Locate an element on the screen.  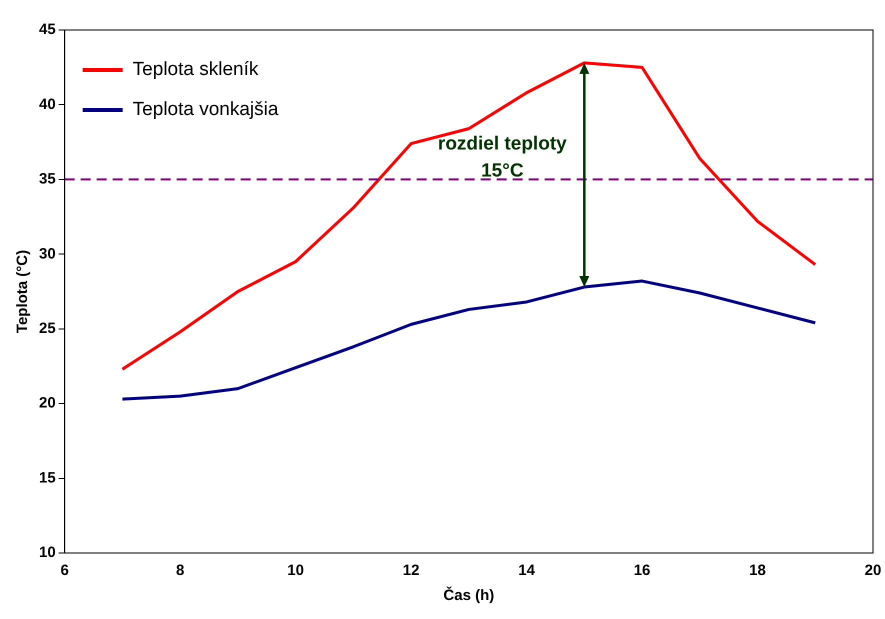
y-tick-label: 25 is located at coordinates (47, 328).